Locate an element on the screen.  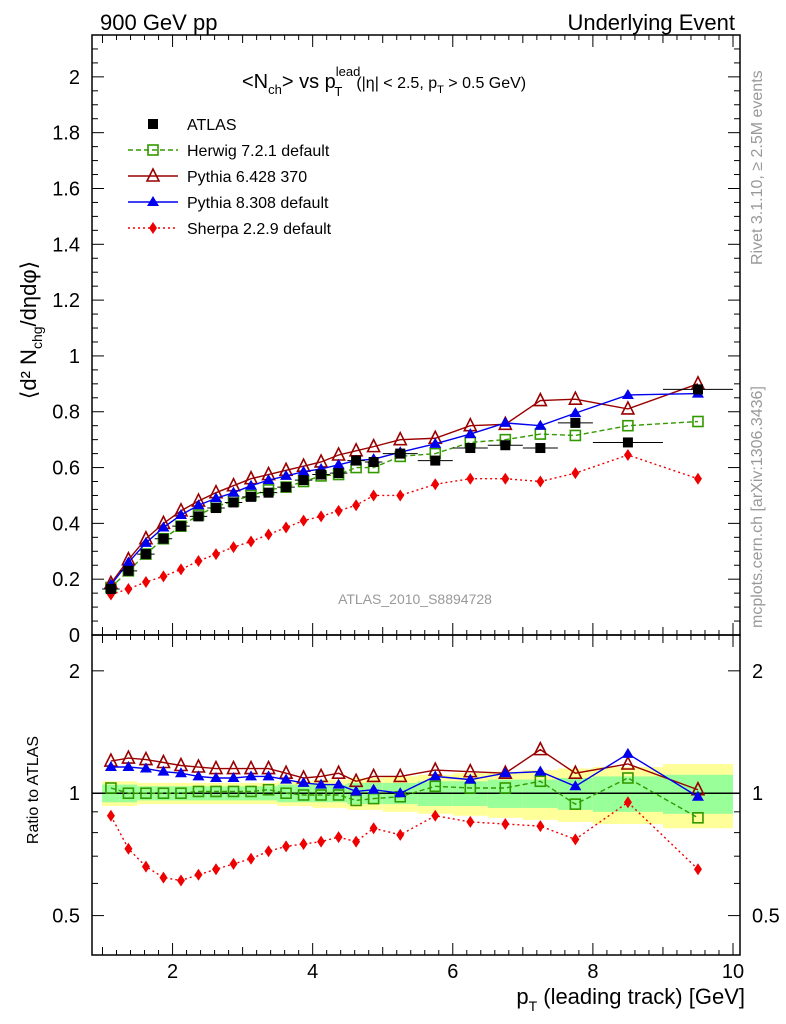
ratio-panel is located at coordinates (416, 813).